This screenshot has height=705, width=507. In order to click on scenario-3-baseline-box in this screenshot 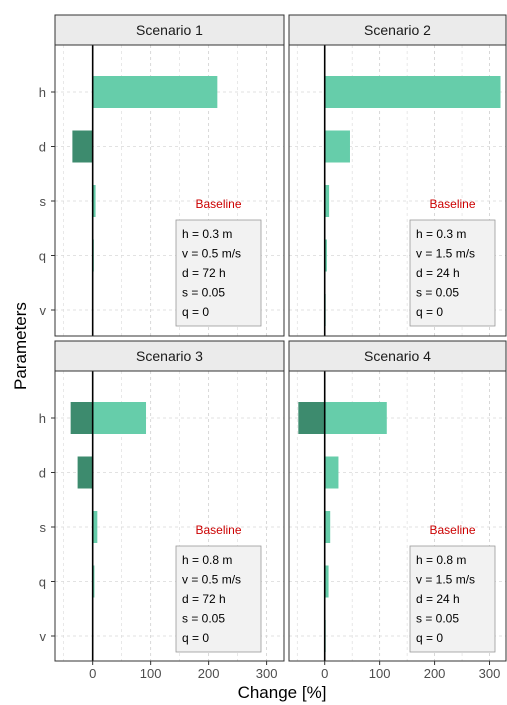, I will do `click(218, 599)`.